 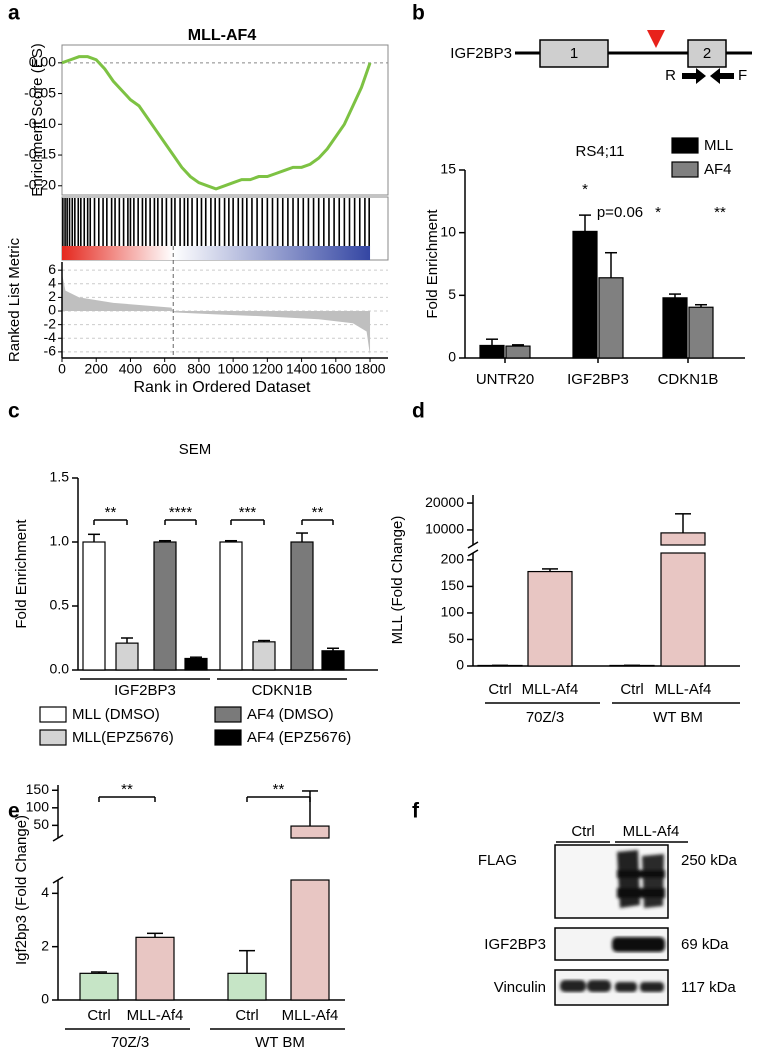 I want to click on annotation: p=0.06, so click(x=620, y=212).